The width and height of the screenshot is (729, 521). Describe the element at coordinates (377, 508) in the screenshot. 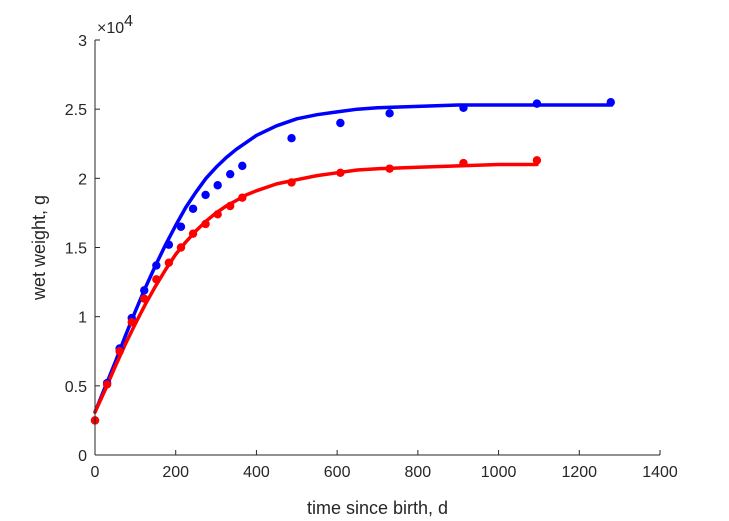

I see `x-axis-label: time since birth, d` at that location.